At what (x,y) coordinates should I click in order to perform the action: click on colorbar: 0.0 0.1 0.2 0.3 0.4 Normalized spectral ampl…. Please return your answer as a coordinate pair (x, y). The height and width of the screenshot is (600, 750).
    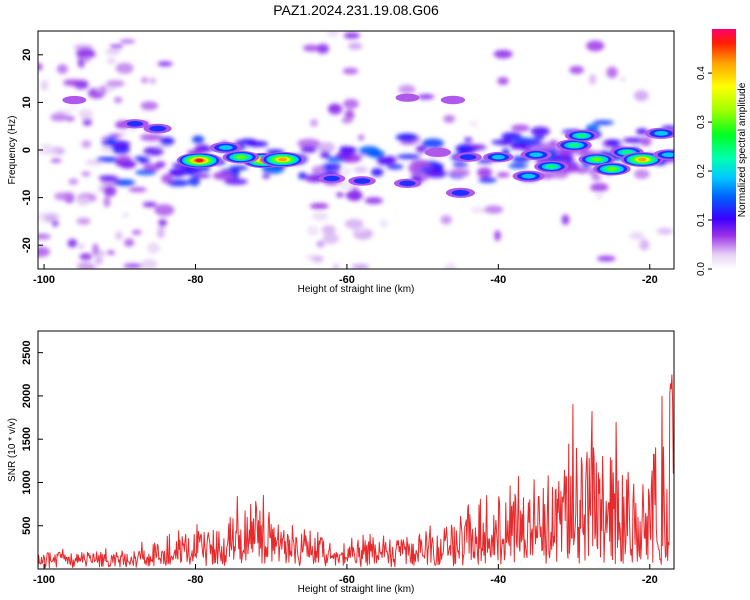
    Looking at the image, I should click on (722, 152).